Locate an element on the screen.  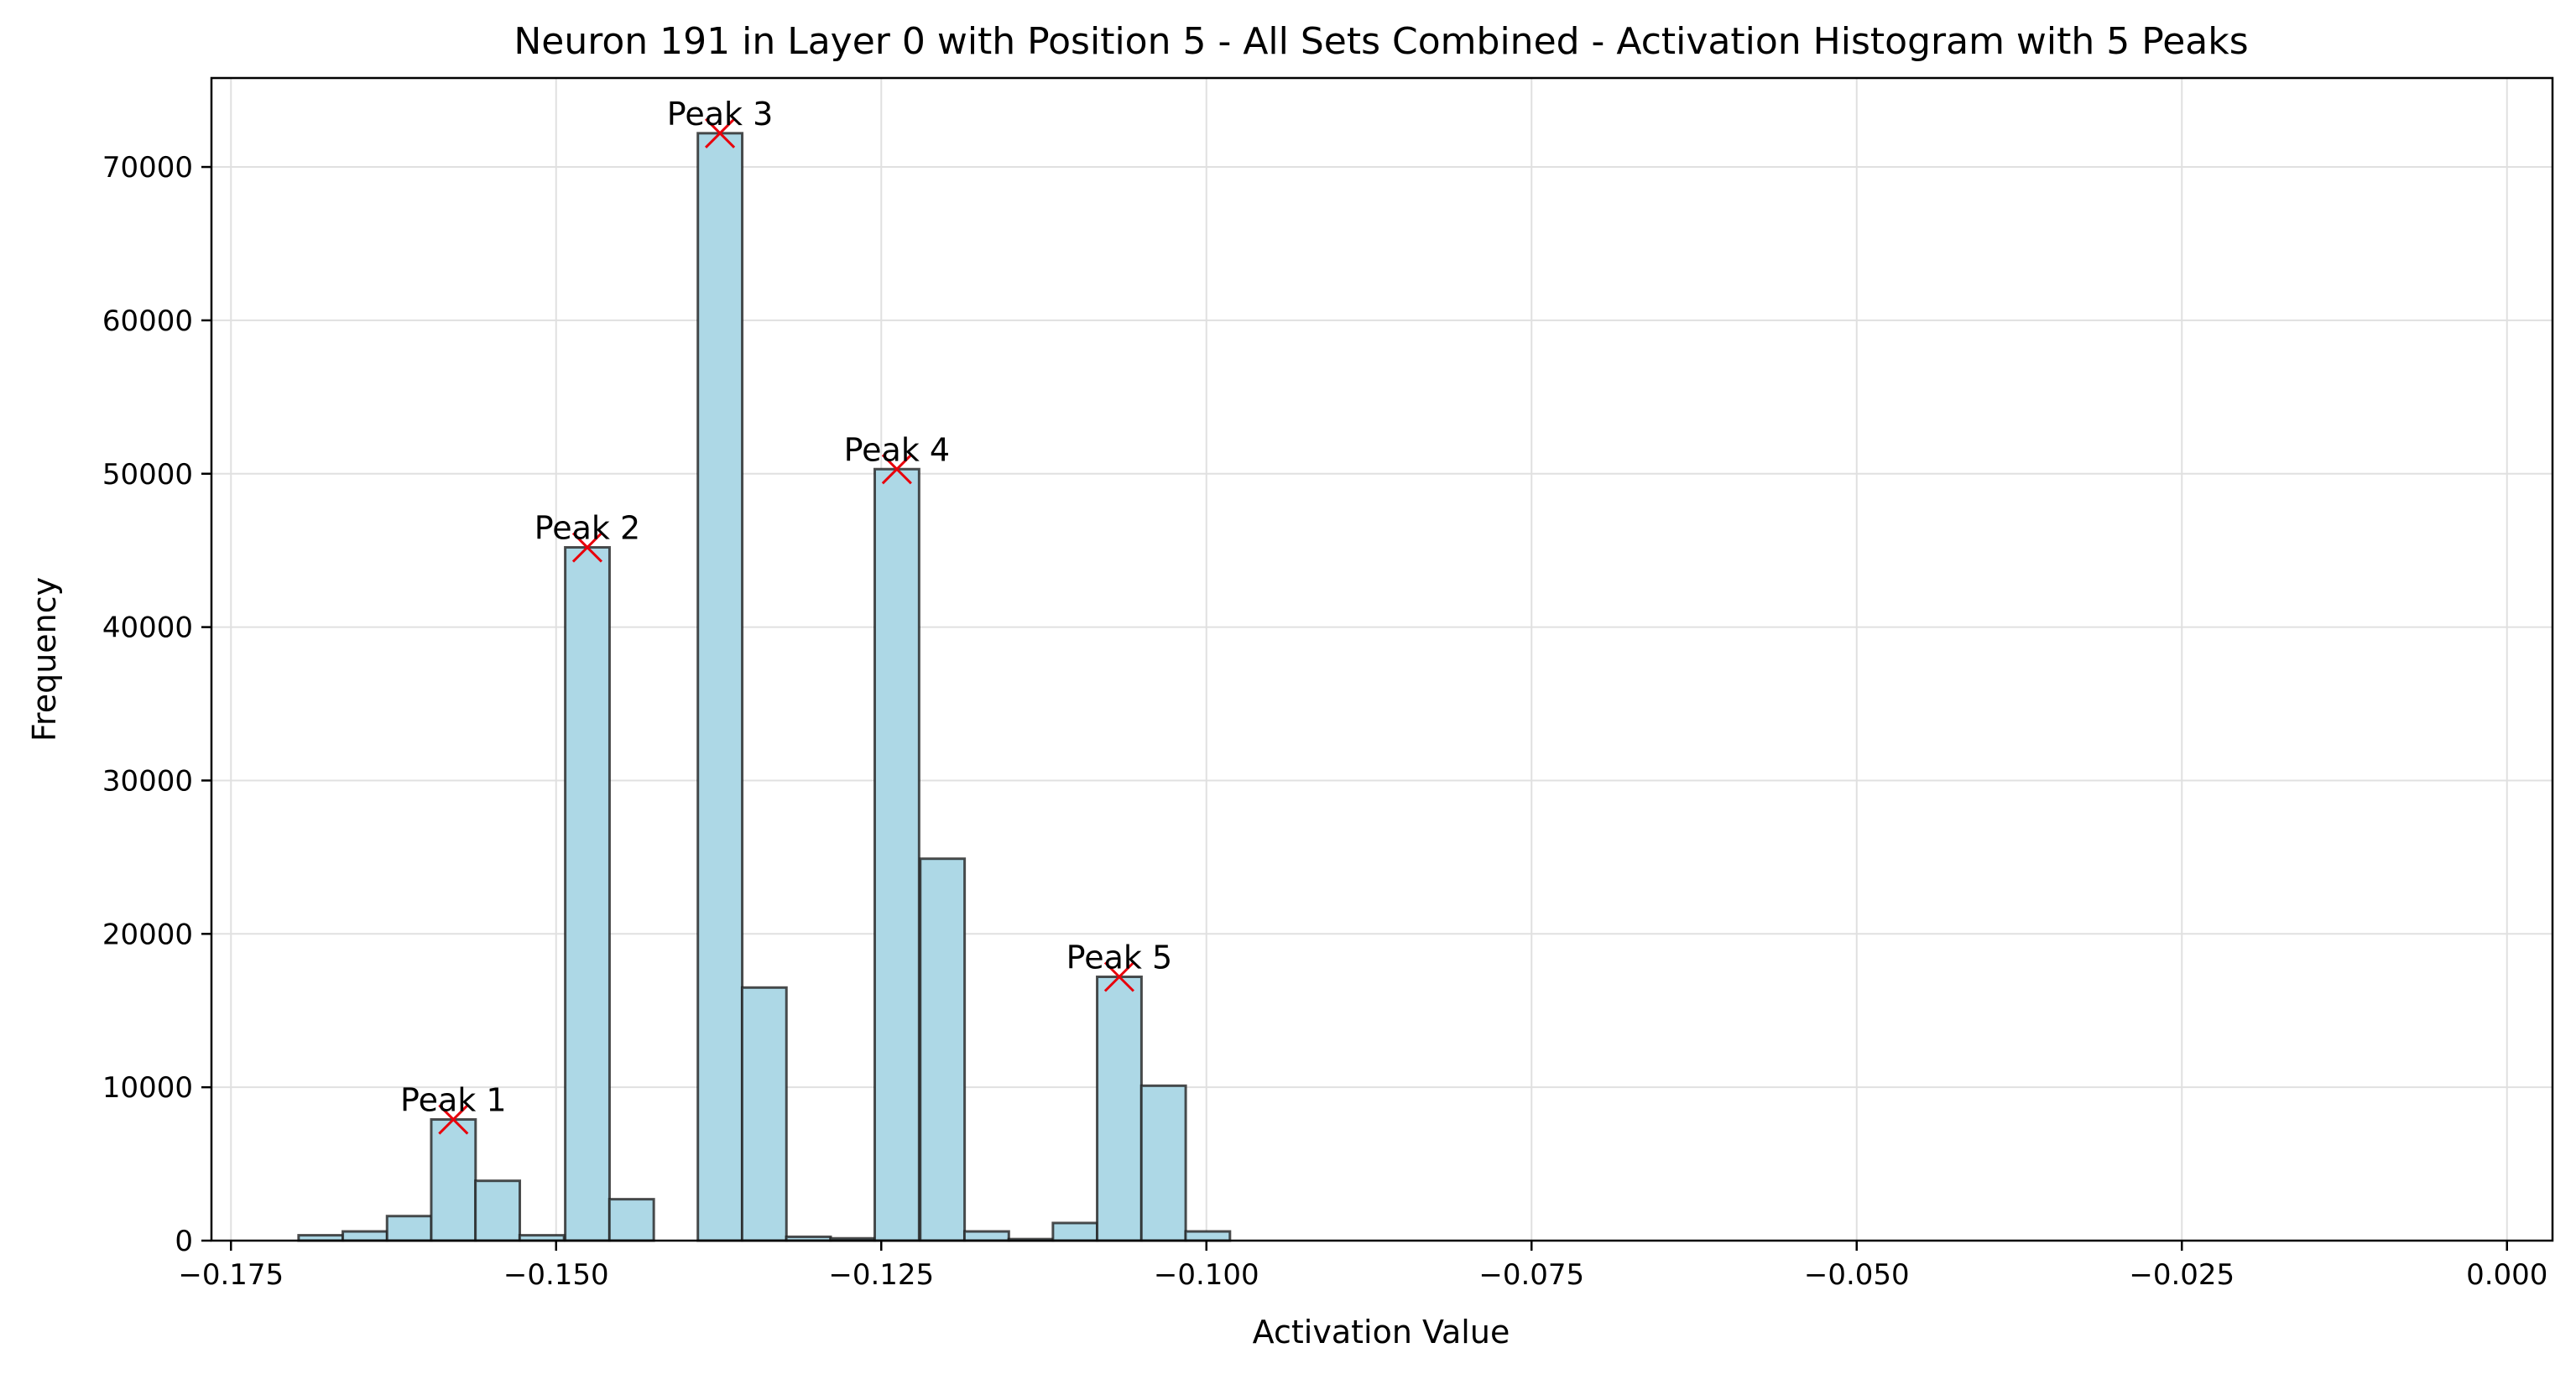
y-tick-label: 70000 is located at coordinates (147, 168).